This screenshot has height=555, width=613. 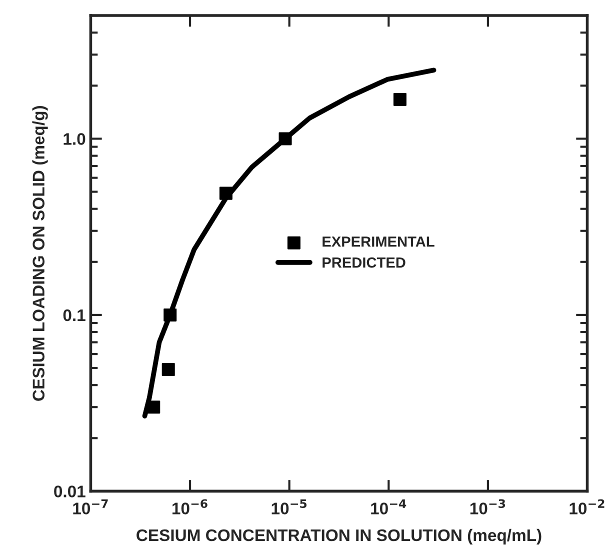 I want to click on y-tick-label: 1.0, so click(x=75, y=139).